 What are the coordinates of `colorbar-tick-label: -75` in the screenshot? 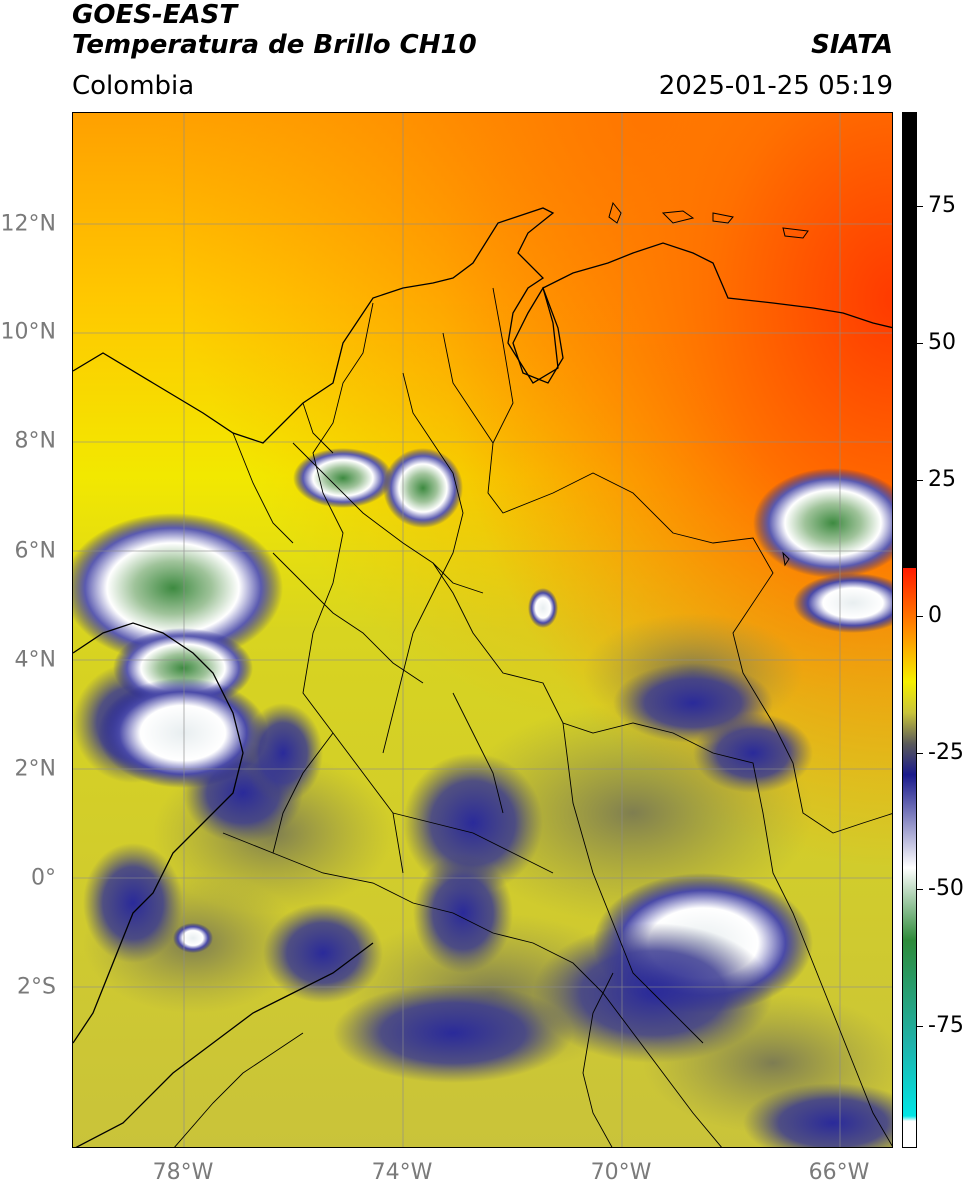 It's located at (946, 1025).